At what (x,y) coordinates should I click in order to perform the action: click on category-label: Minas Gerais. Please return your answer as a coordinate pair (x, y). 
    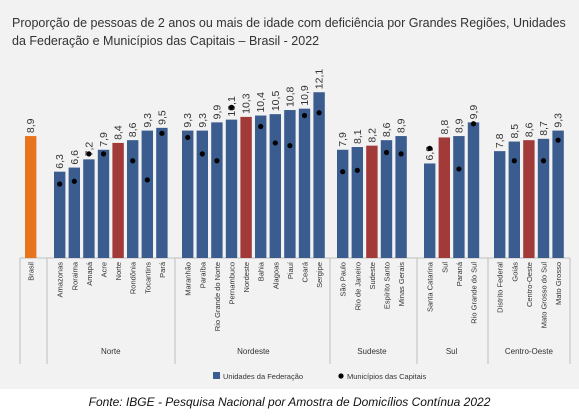
    Looking at the image, I should click on (401, 284).